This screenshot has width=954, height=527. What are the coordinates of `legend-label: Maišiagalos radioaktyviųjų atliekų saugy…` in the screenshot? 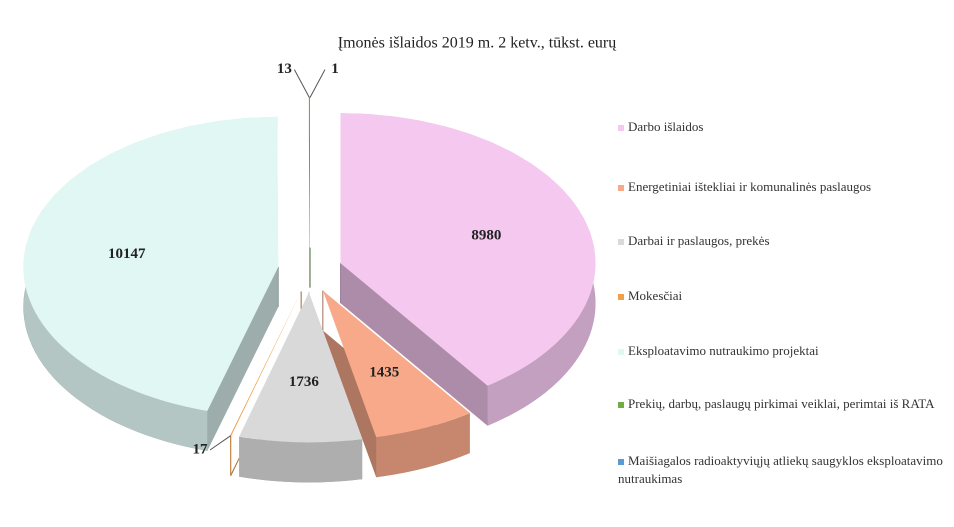 It's located at (780, 469).